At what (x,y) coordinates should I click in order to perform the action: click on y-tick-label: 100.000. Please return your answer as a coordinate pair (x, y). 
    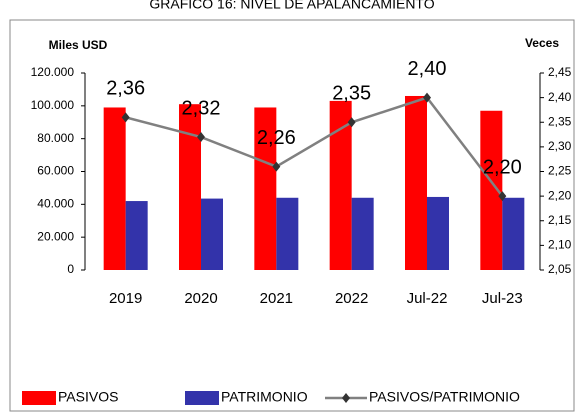
    Looking at the image, I should click on (53, 105).